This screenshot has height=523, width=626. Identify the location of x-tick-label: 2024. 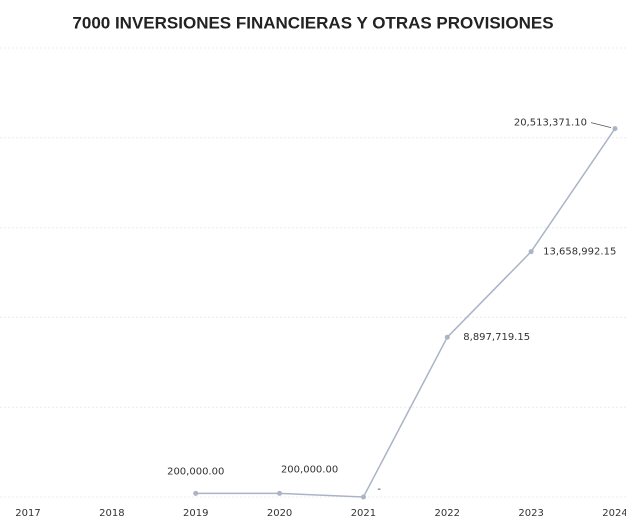
(614, 513).